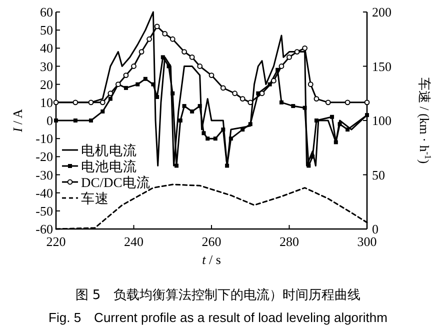 This screenshot has width=436, height=335. I want to click on legend-label: 电机电流, so click(109, 150).